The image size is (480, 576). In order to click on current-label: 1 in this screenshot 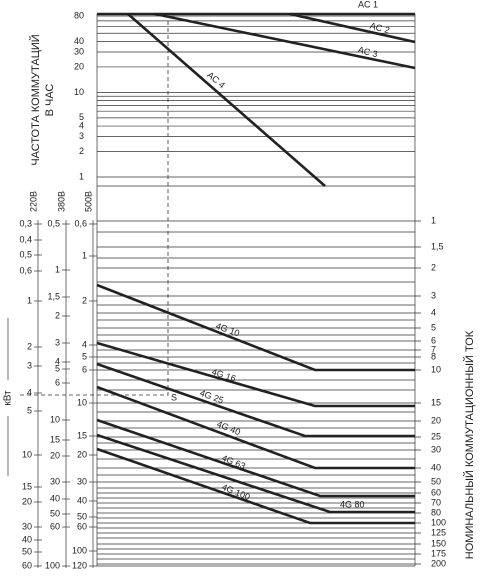, I will do `click(433, 220)`.